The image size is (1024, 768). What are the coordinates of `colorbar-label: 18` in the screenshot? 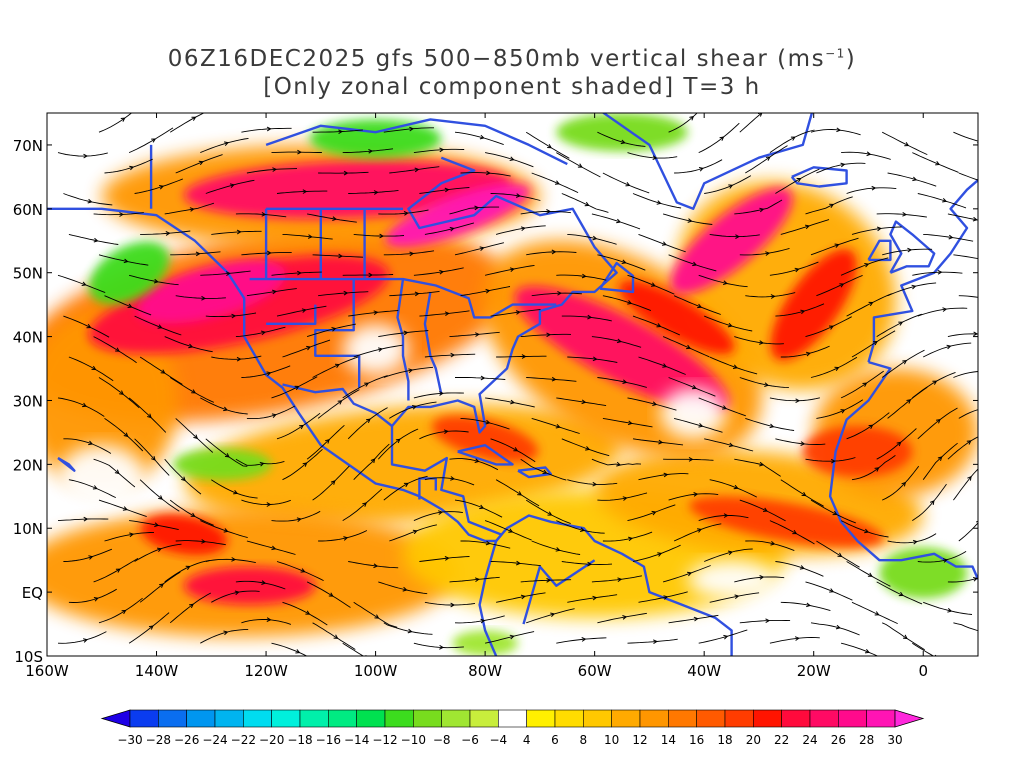 It's located at (724, 740).